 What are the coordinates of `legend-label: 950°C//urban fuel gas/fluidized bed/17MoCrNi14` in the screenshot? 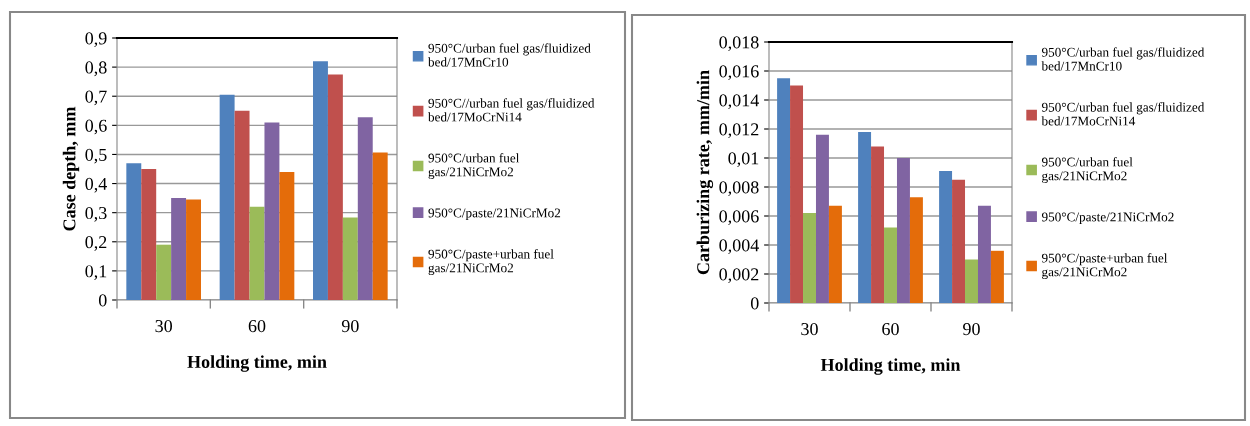 It's located at (511, 110).